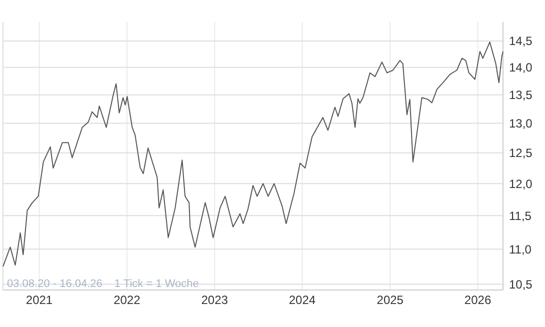 This screenshot has height=327, width=545. Describe the element at coordinates (521, 41) in the screenshot. I see `y-tick-label: 14,5` at that location.